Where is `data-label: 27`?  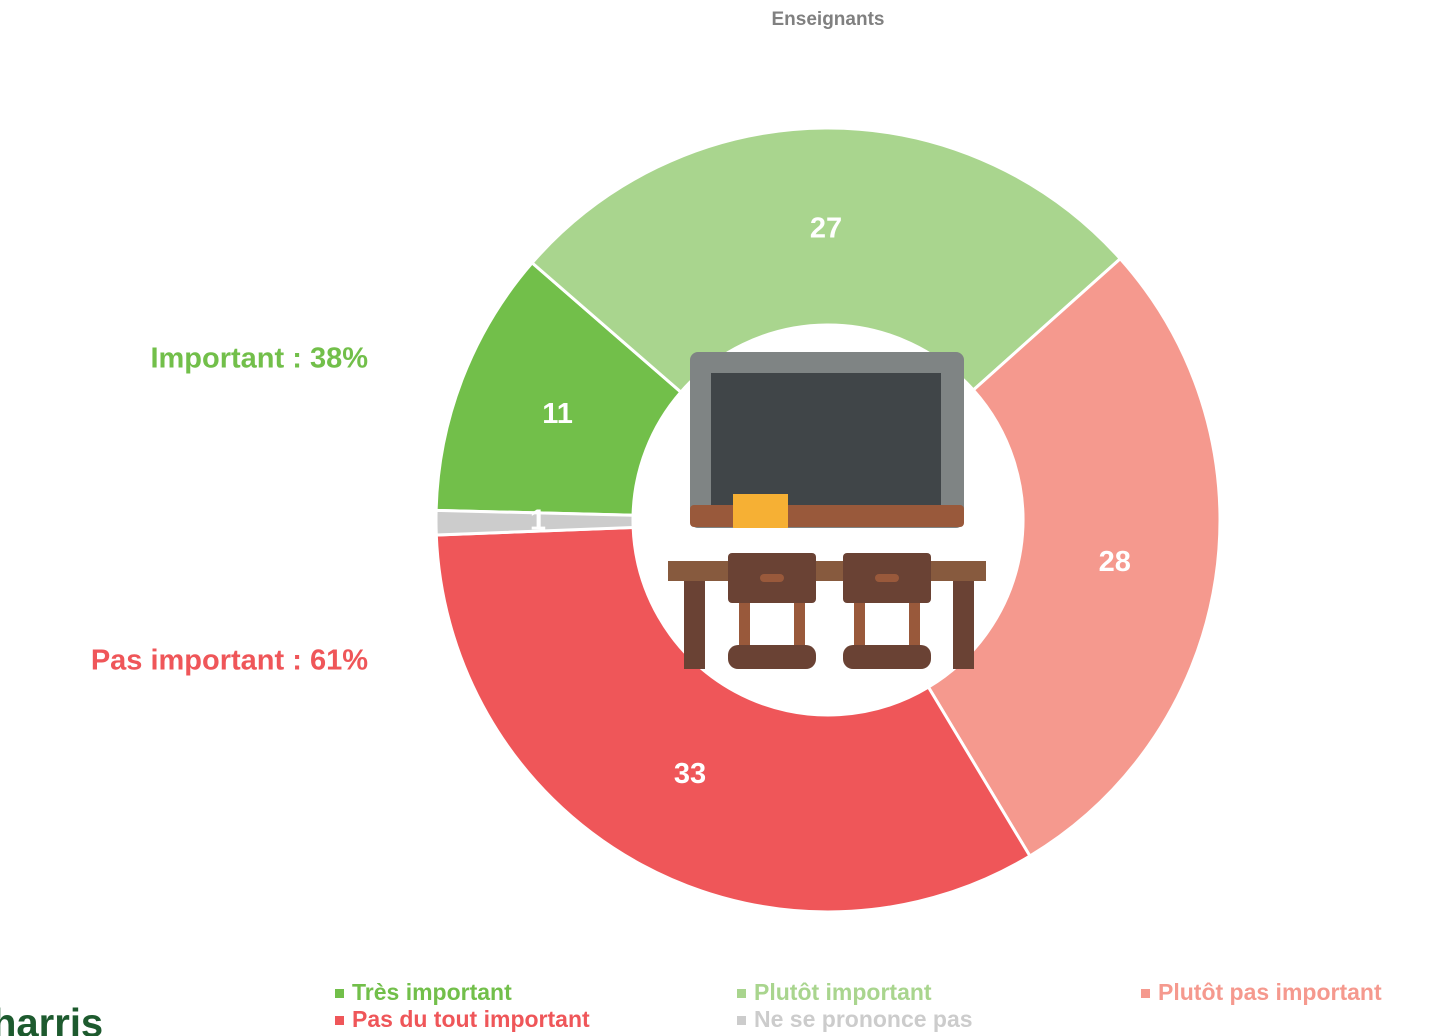 data-label: 27 is located at coordinates (826, 229).